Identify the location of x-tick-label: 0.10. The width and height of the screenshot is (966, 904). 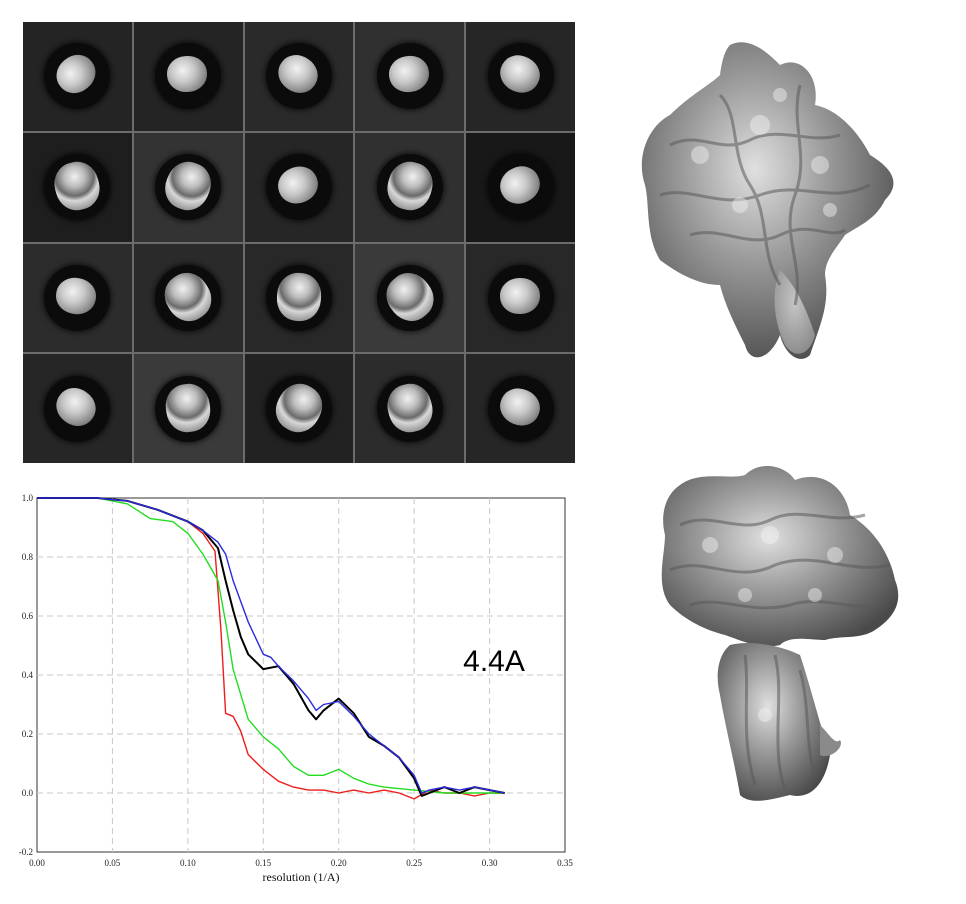
(188, 863).